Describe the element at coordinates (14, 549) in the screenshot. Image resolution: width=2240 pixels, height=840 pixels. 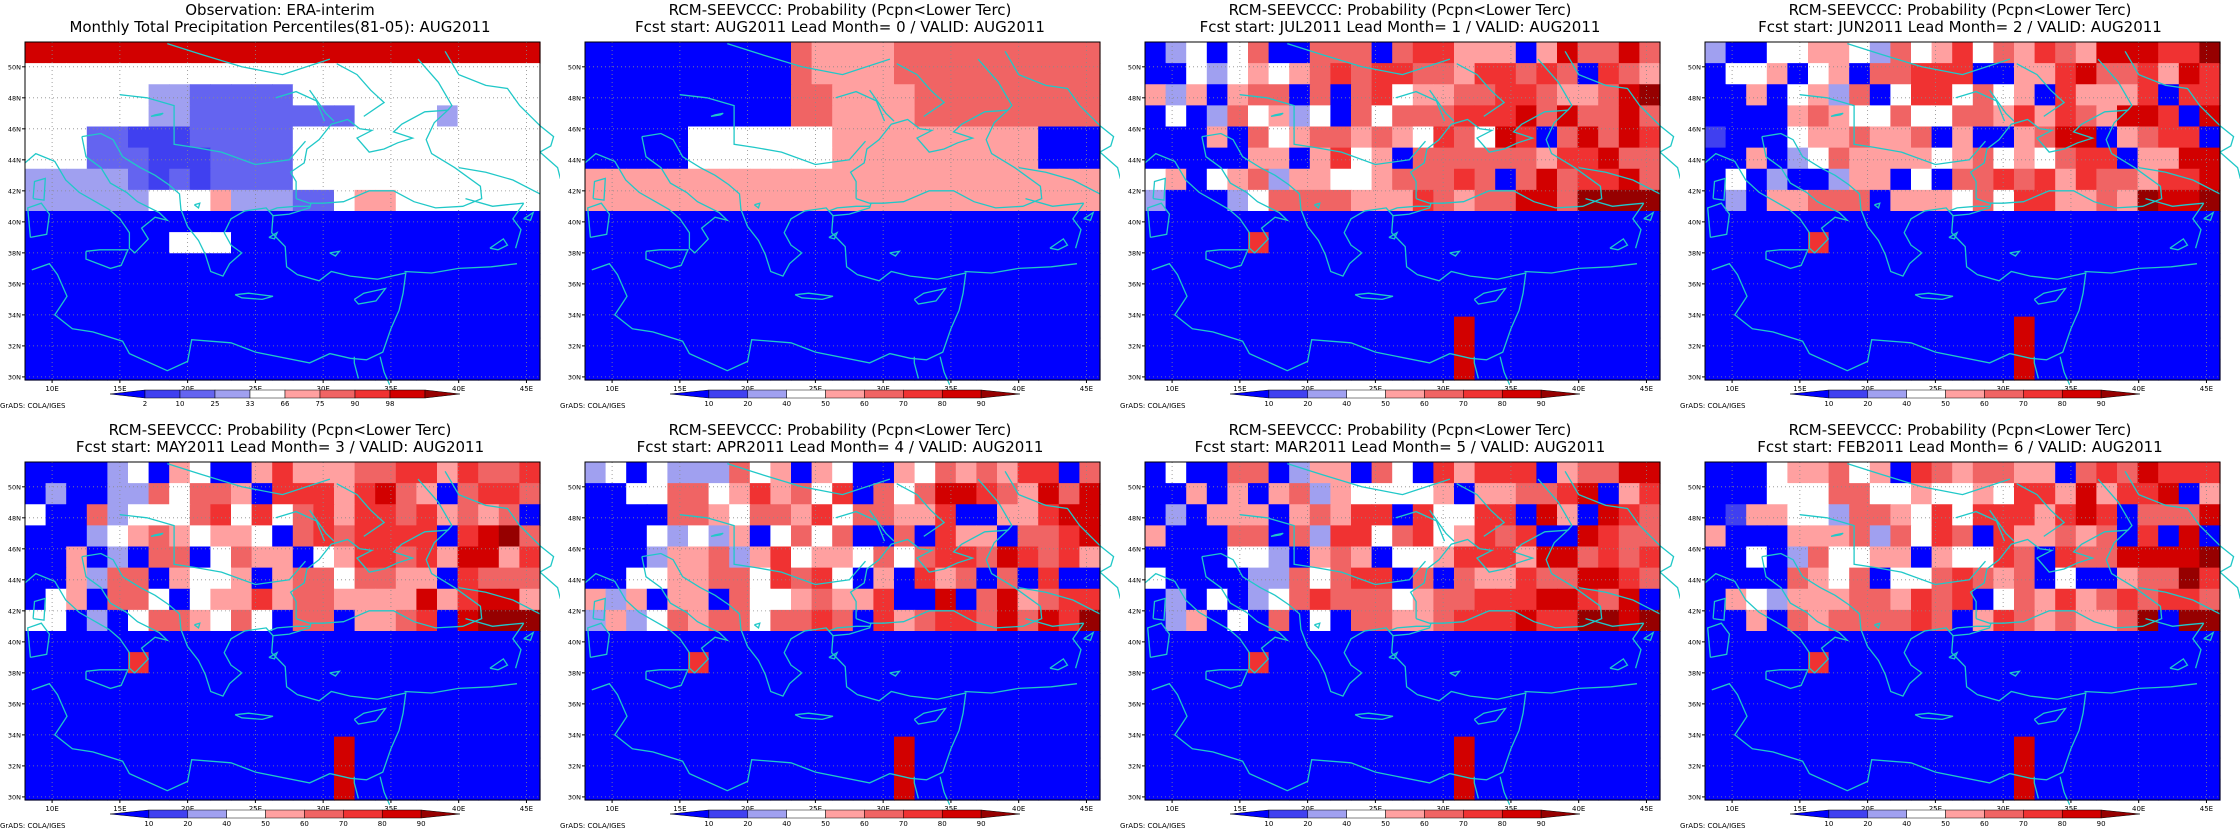
I see `y-tick-label: 46N` at that location.